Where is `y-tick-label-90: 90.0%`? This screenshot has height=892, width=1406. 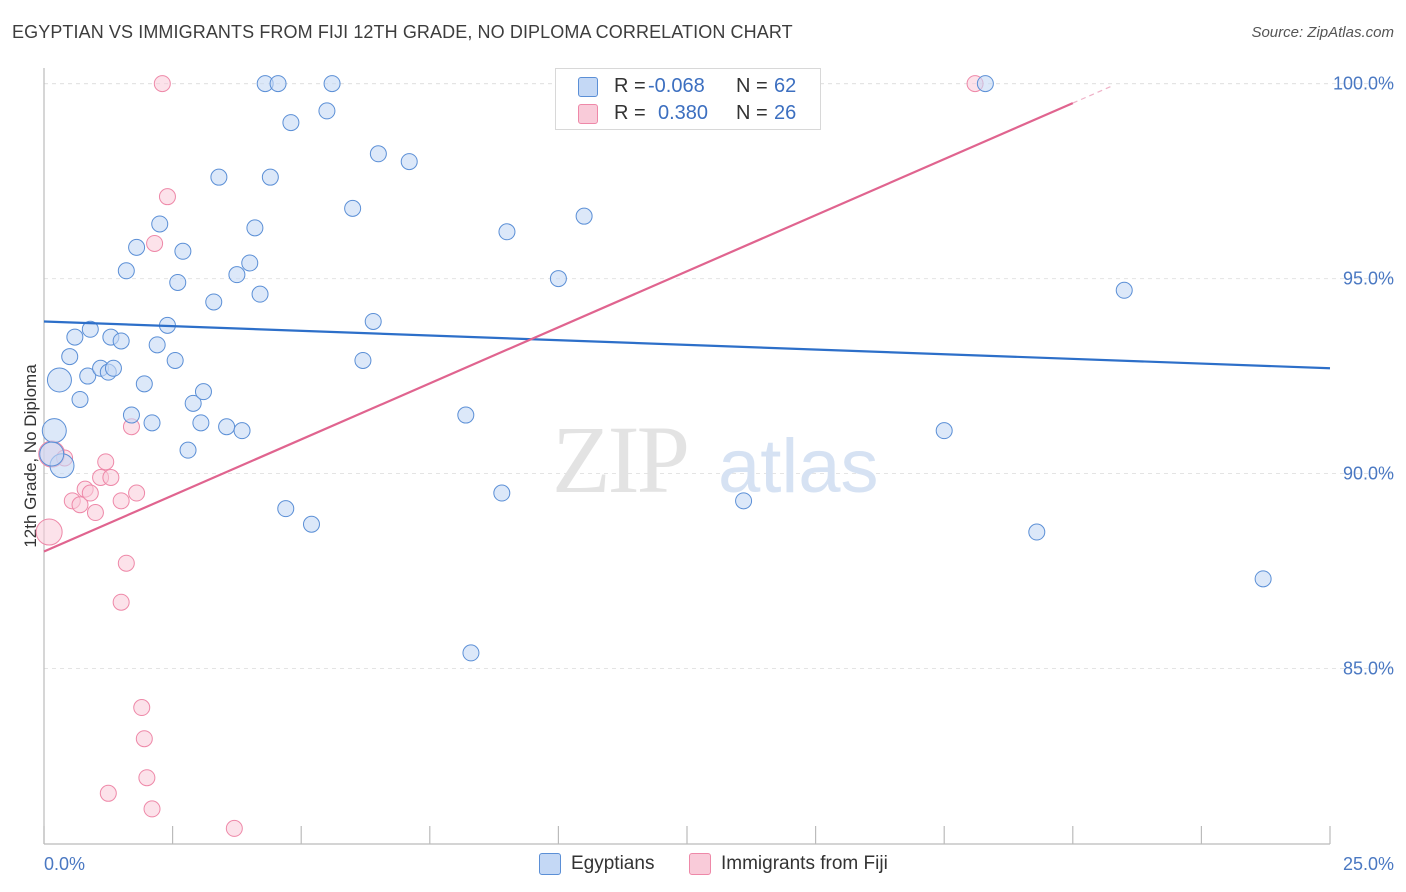
y-tick-label-90: 90.0% is located at coordinates (1368, 474).